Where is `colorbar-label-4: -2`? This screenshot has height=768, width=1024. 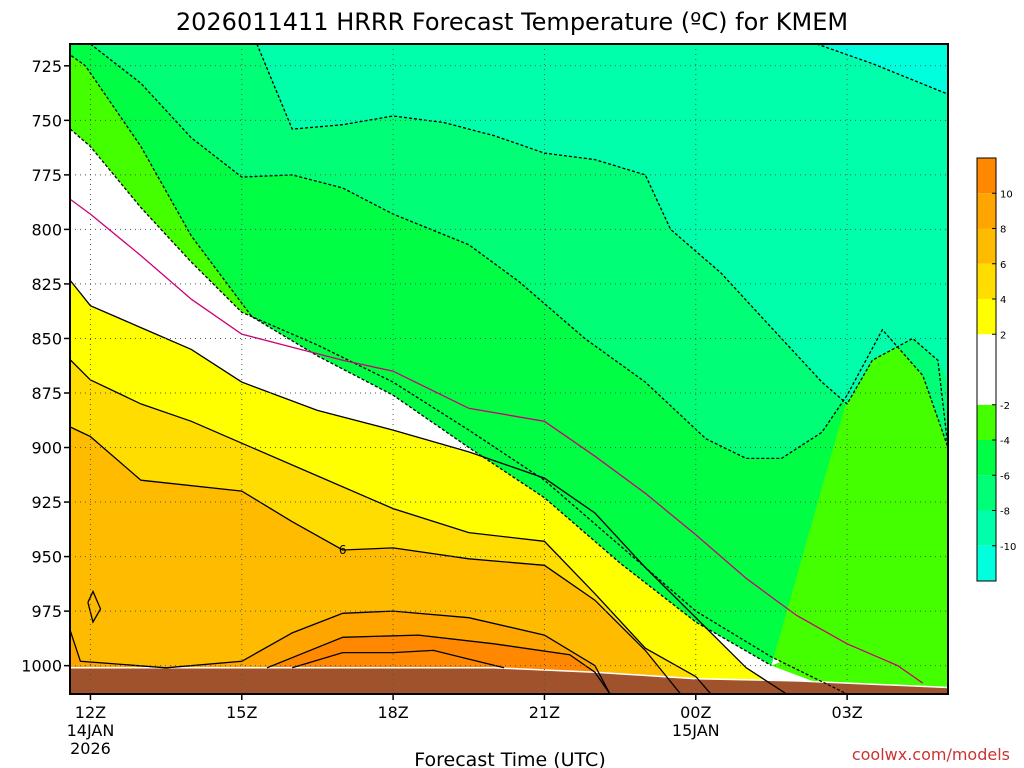
colorbar-label-4: -2 is located at coordinates (1005, 406).